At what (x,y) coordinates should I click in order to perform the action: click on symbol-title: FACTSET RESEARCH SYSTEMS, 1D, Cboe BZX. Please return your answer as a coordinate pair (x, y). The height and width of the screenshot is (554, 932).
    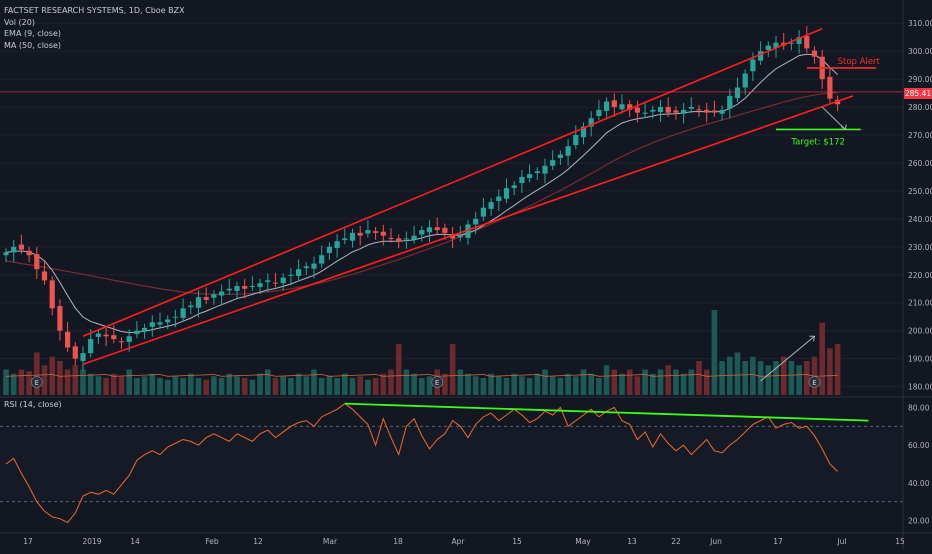
    Looking at the image, I should click on (94, 10).